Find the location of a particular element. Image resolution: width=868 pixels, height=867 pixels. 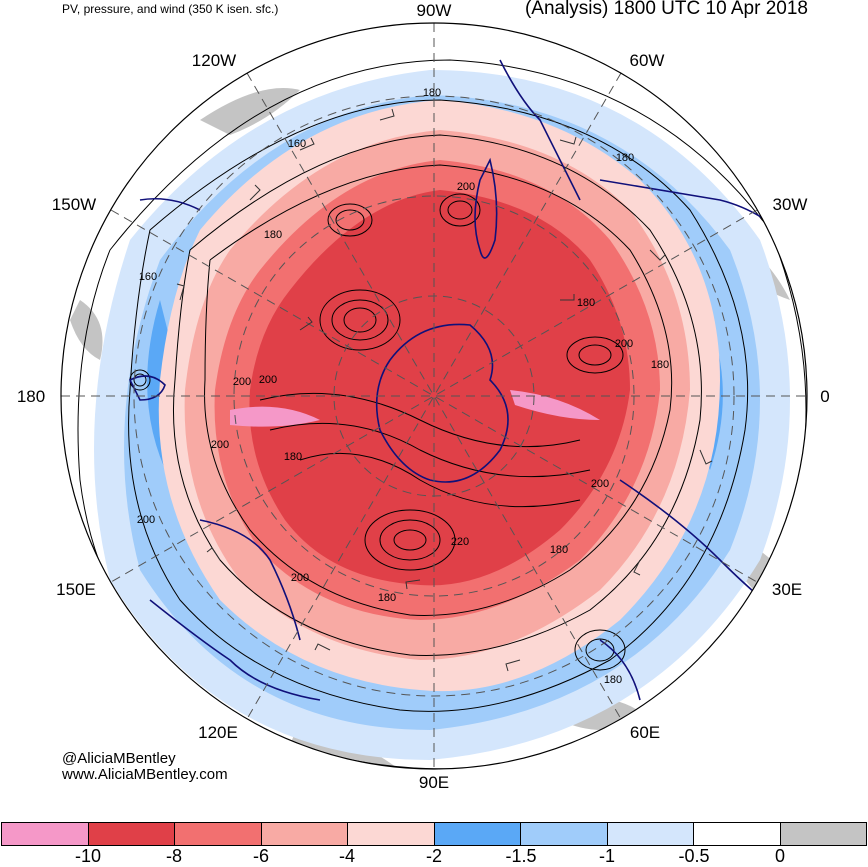

lon-label-0: 0 is located at coordinates (825, 396).